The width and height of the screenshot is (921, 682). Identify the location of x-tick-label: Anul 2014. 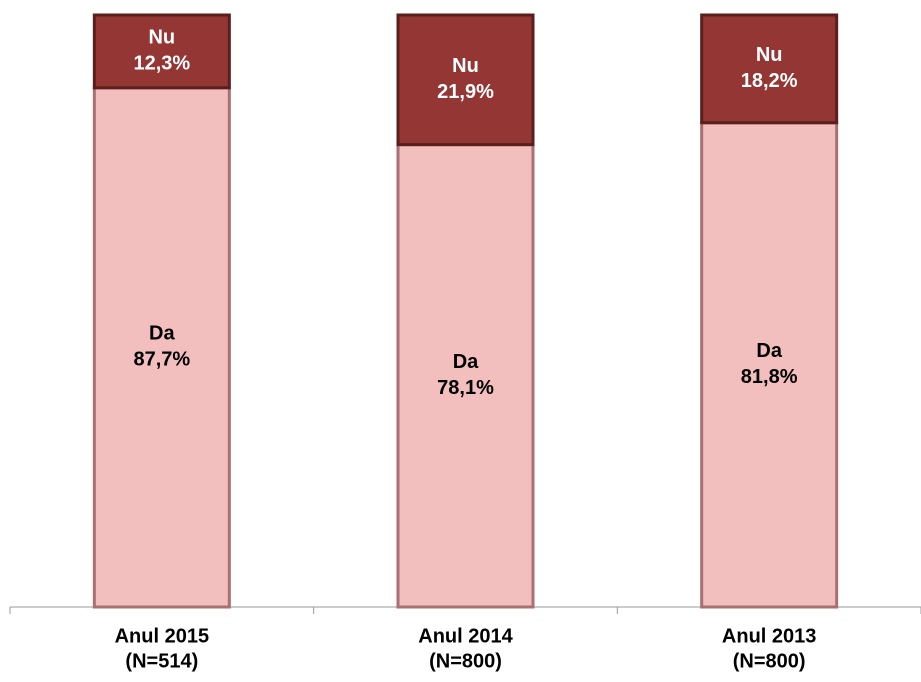
(465, 636).